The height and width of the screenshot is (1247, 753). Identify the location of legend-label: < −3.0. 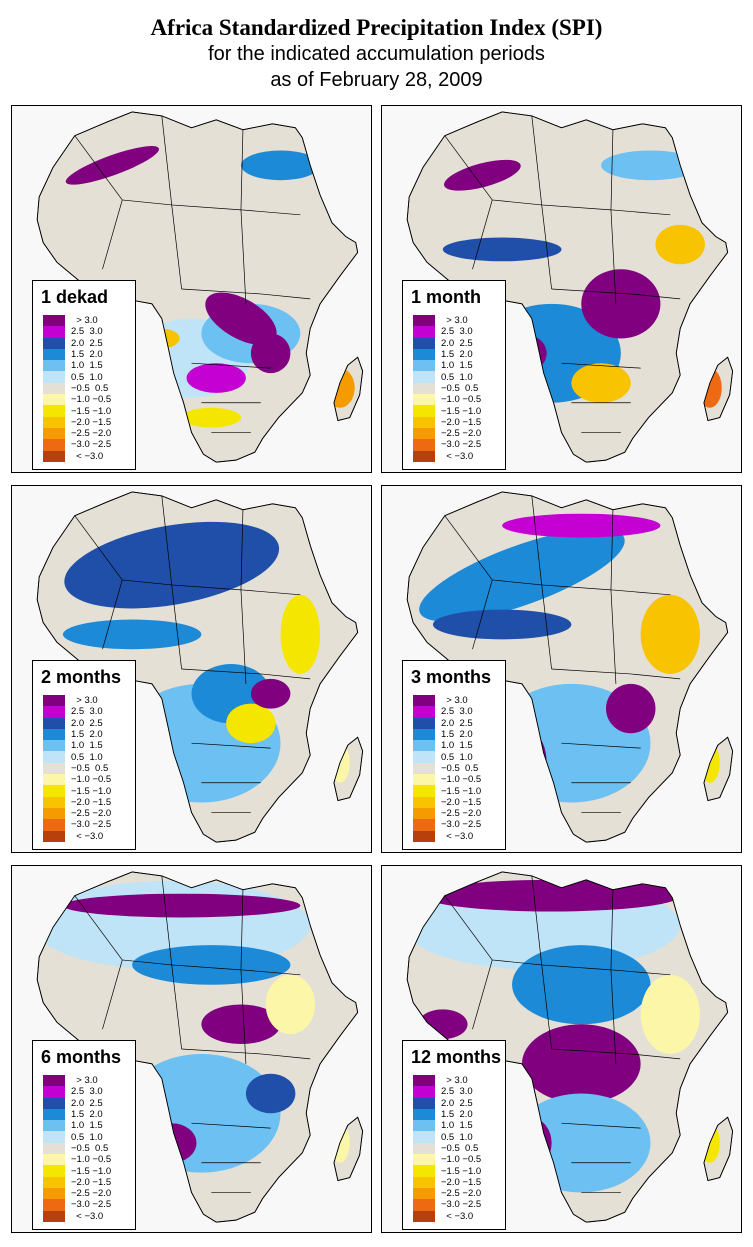
(87, 1216).